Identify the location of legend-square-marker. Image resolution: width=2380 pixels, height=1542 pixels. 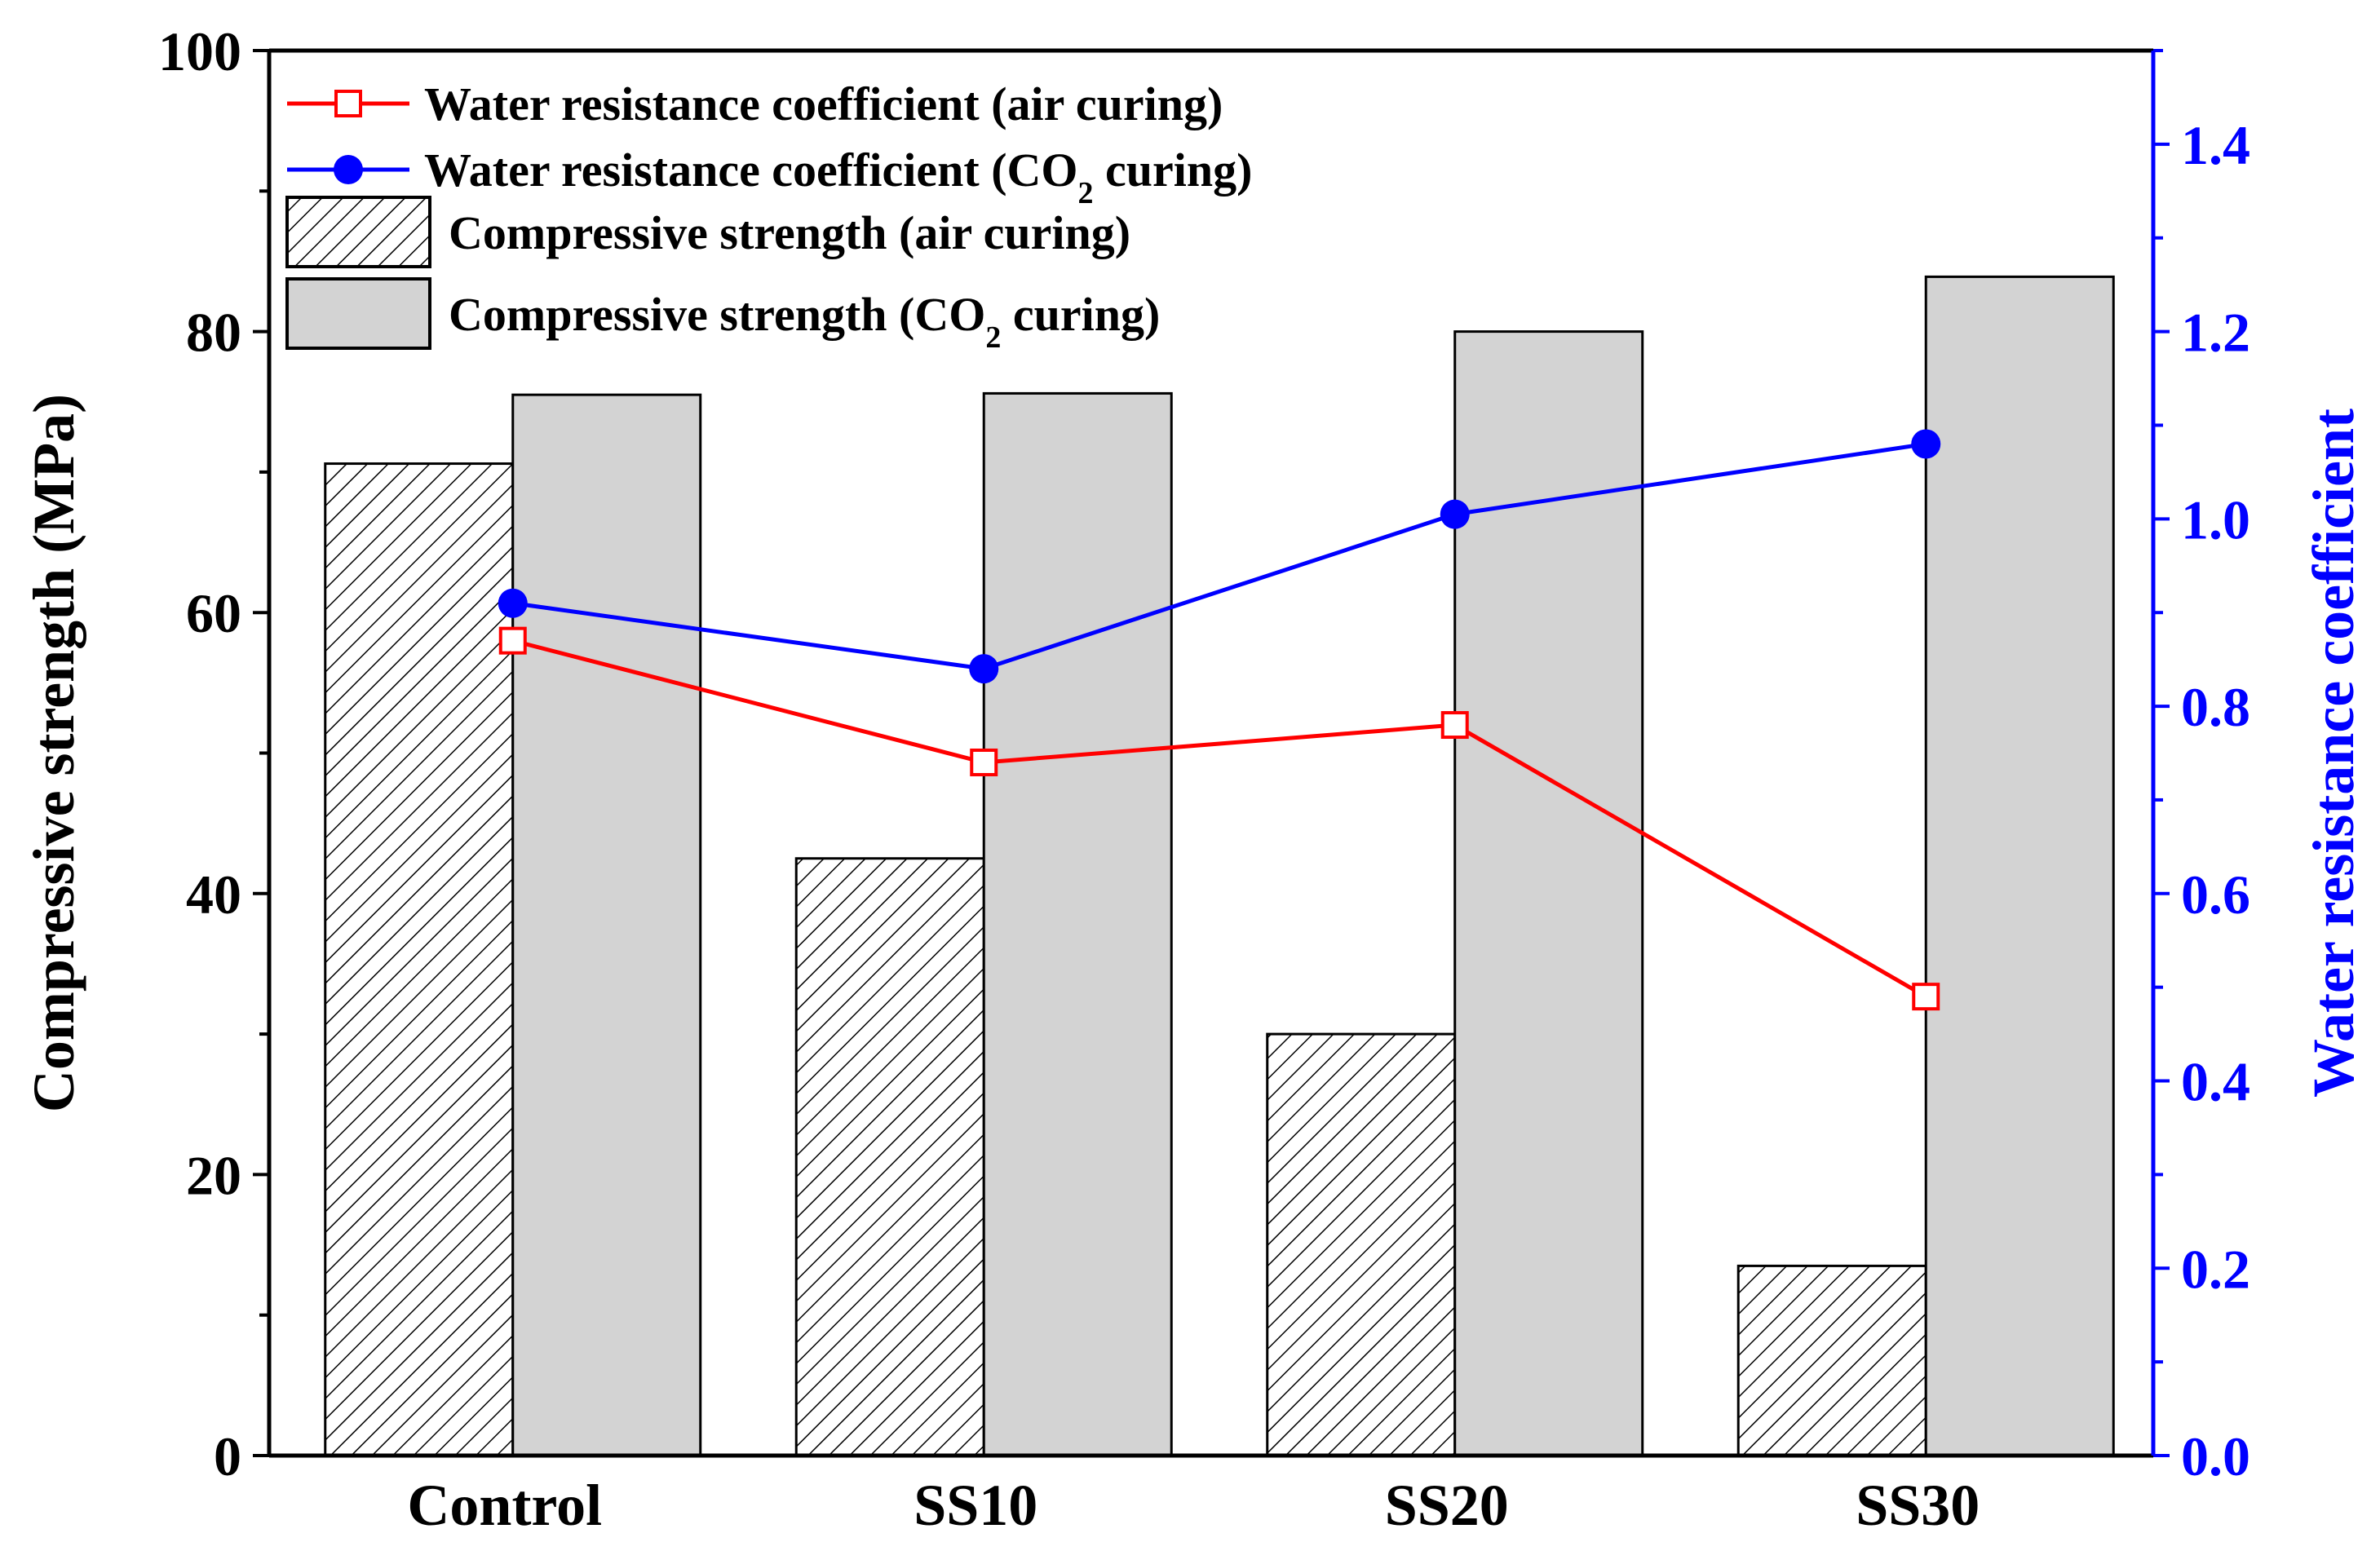
(348, 103).